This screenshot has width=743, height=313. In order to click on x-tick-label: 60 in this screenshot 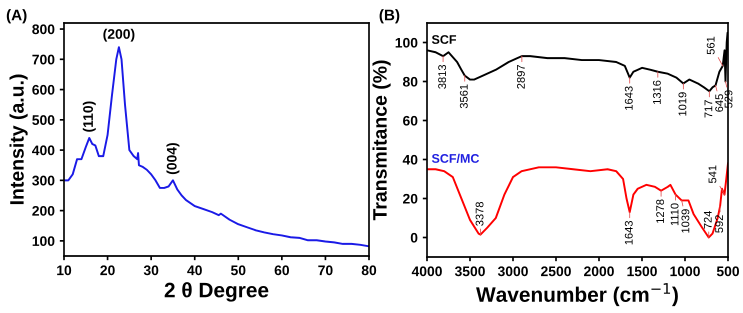, I will do `click(282, 270)`.